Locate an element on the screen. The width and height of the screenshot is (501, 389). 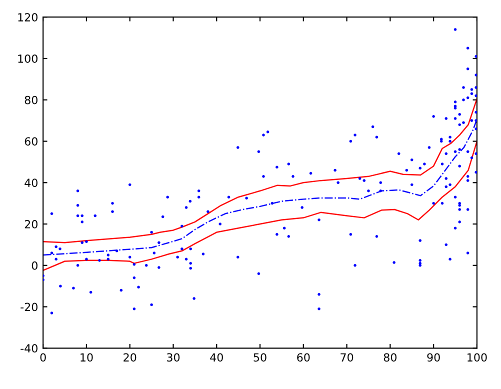
x-tick-label: 30 is located at coordinates (173, 357).